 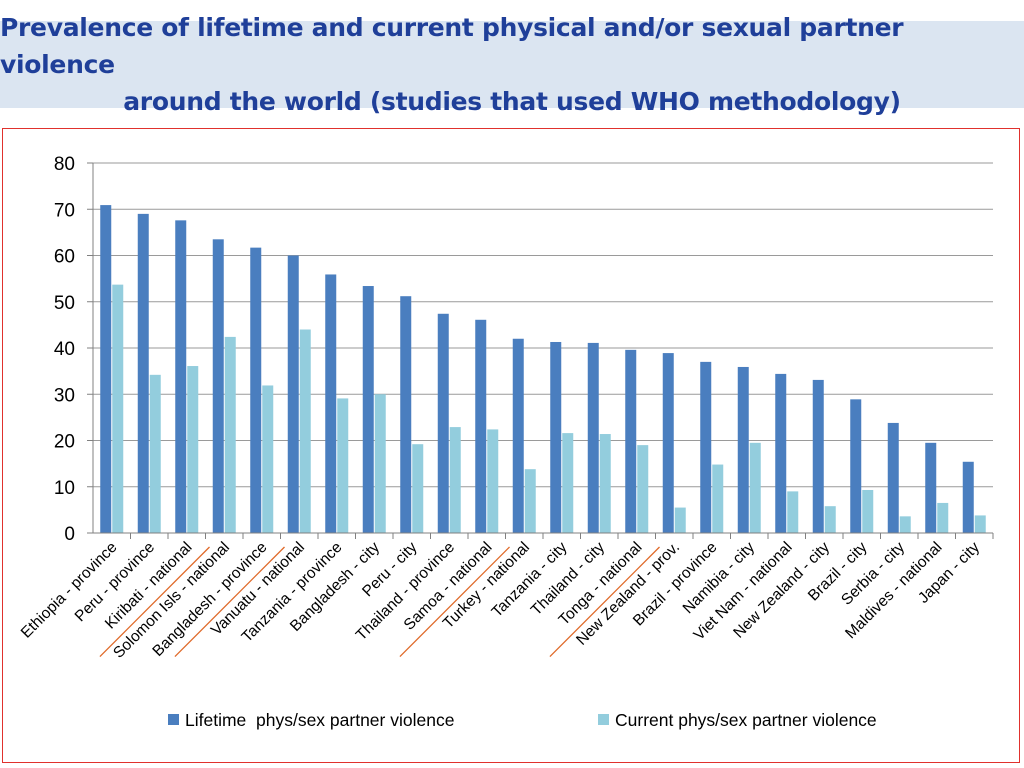 What do you see at coordinates (893, 477) in the screenshot?
I see `bar-lifetime: Serbia - city: 23.8` at bounding box center [893, 477].